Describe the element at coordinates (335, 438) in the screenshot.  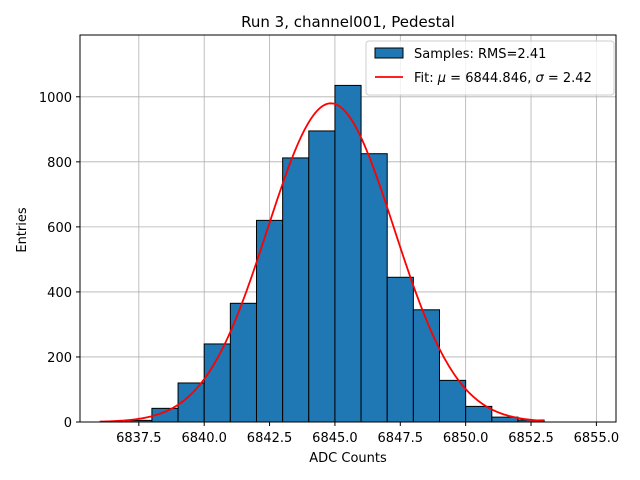
I see `x-tick-label: 6845.0` at that location.